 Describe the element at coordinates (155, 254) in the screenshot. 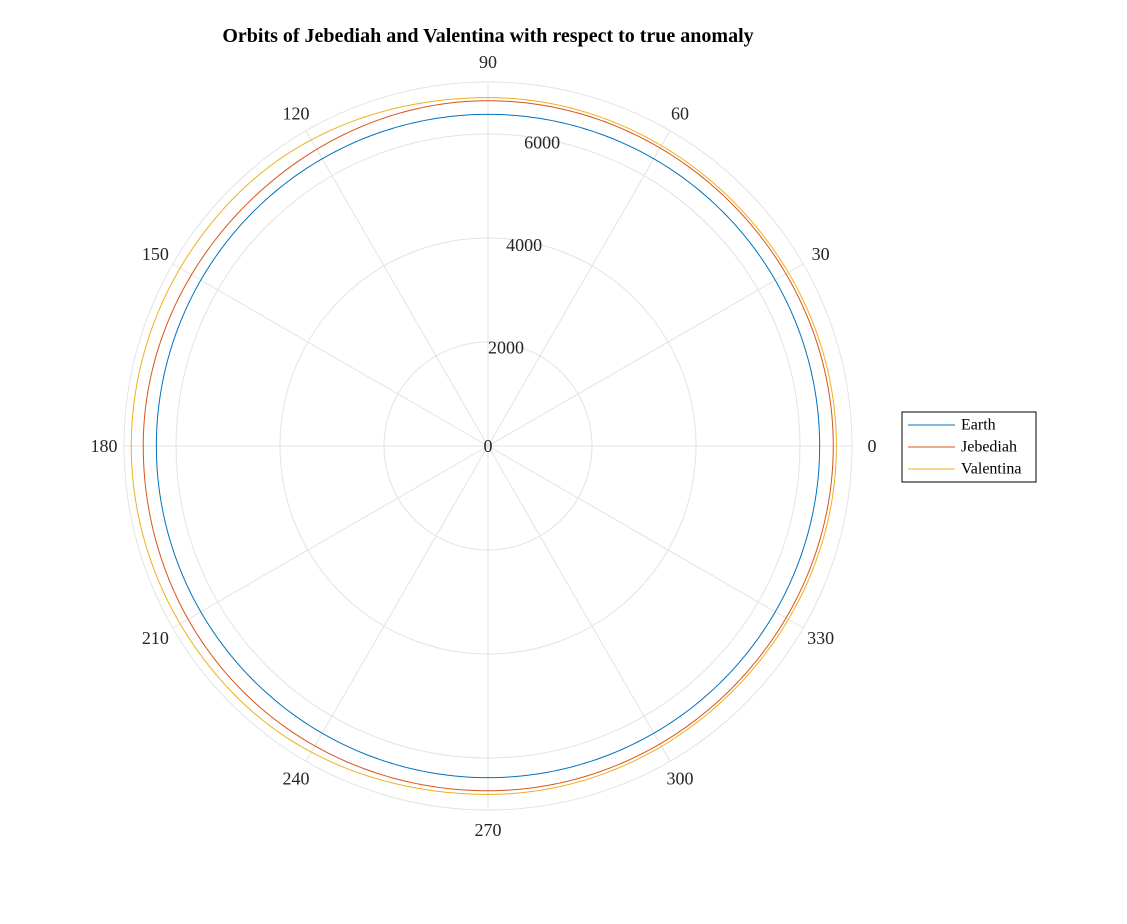

I see `theta-tick-label: 150` at that location.